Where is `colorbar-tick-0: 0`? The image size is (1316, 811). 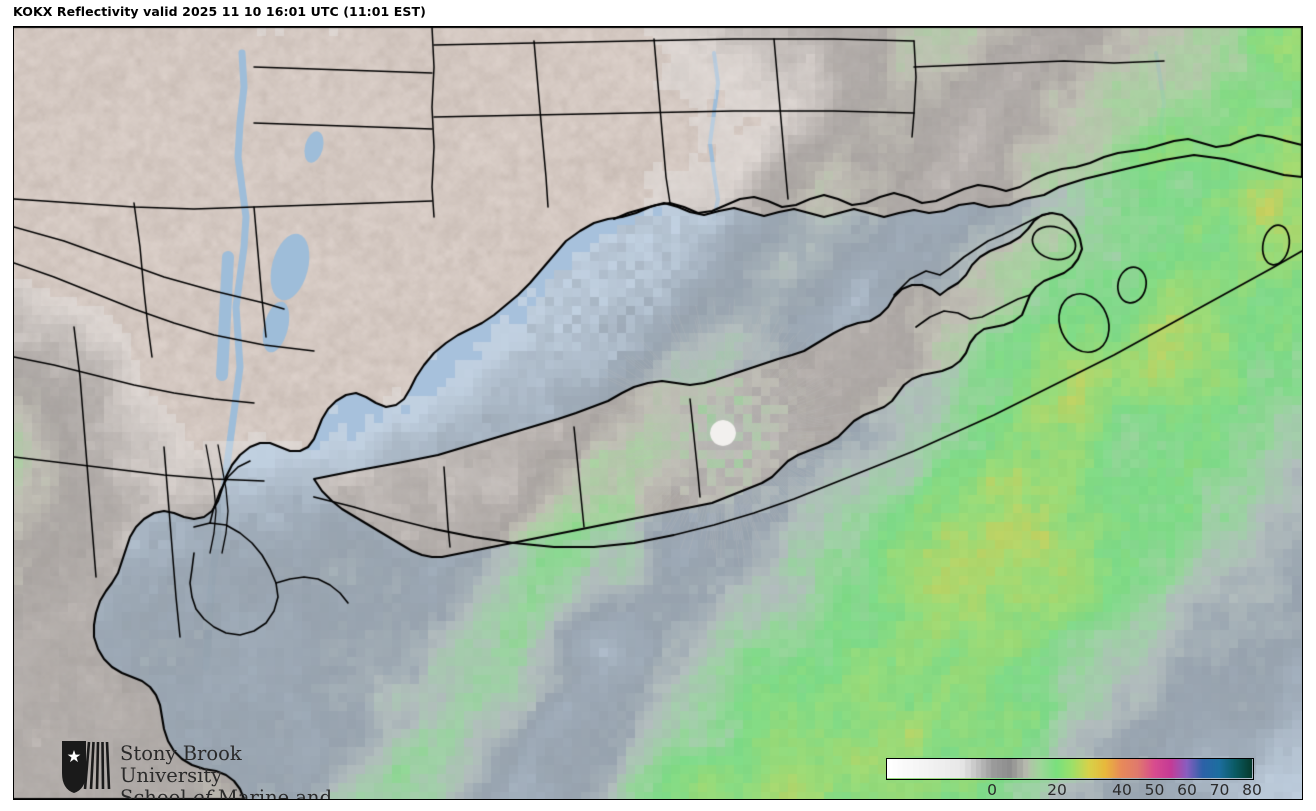 colorbar-tick-0: 0 is located at coordinates (992, 790).